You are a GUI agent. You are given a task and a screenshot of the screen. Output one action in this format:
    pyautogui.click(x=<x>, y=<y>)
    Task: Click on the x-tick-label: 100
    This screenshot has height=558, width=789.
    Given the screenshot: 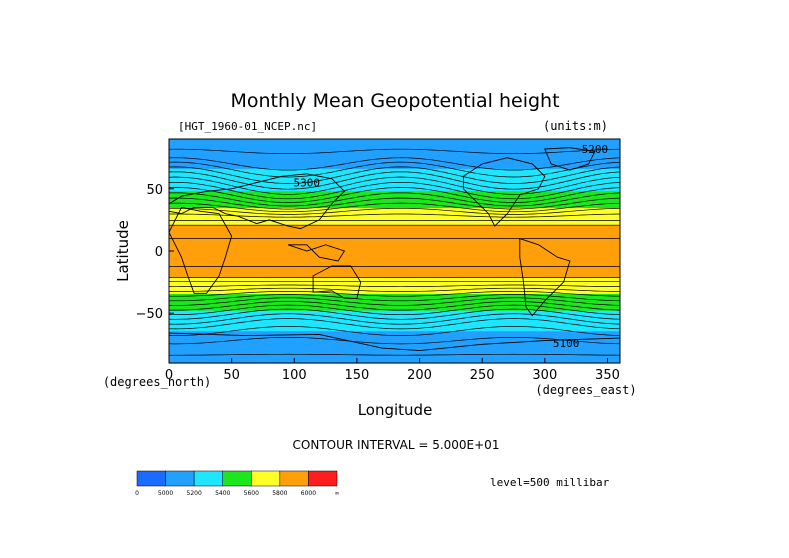 What is the action you would take?
    pyautogui.click(x=294, y=375)
    